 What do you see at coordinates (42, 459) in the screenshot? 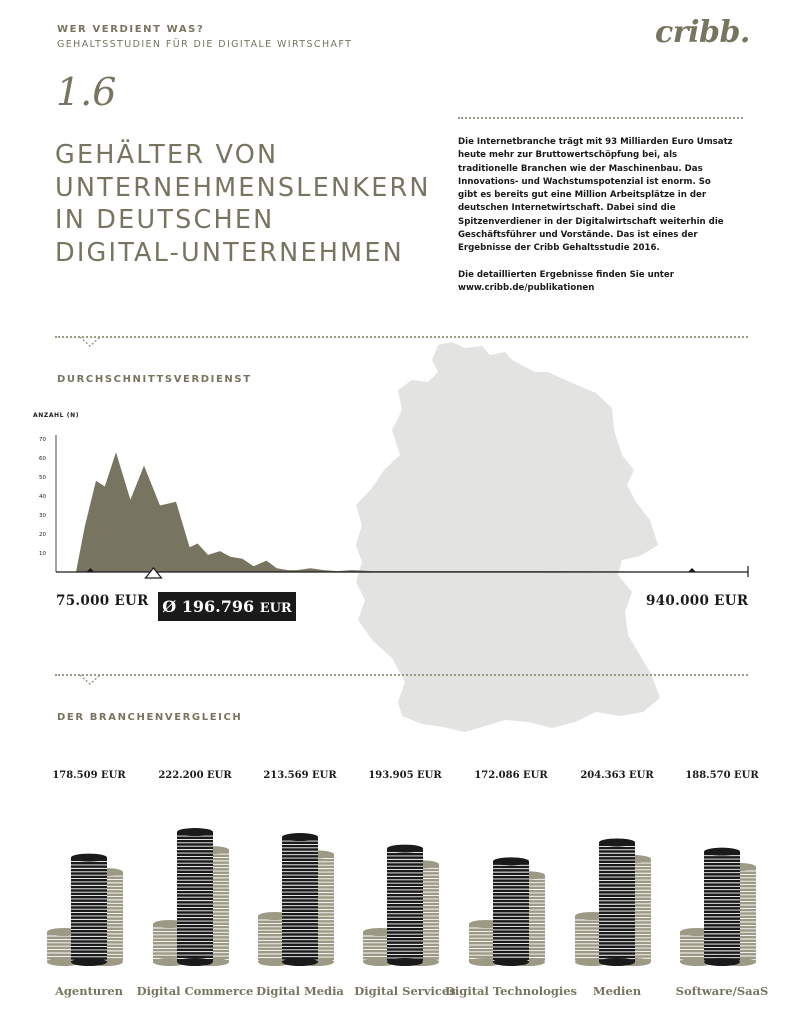
I see `y-tick-label: 60` at bounding box center [42, 459].